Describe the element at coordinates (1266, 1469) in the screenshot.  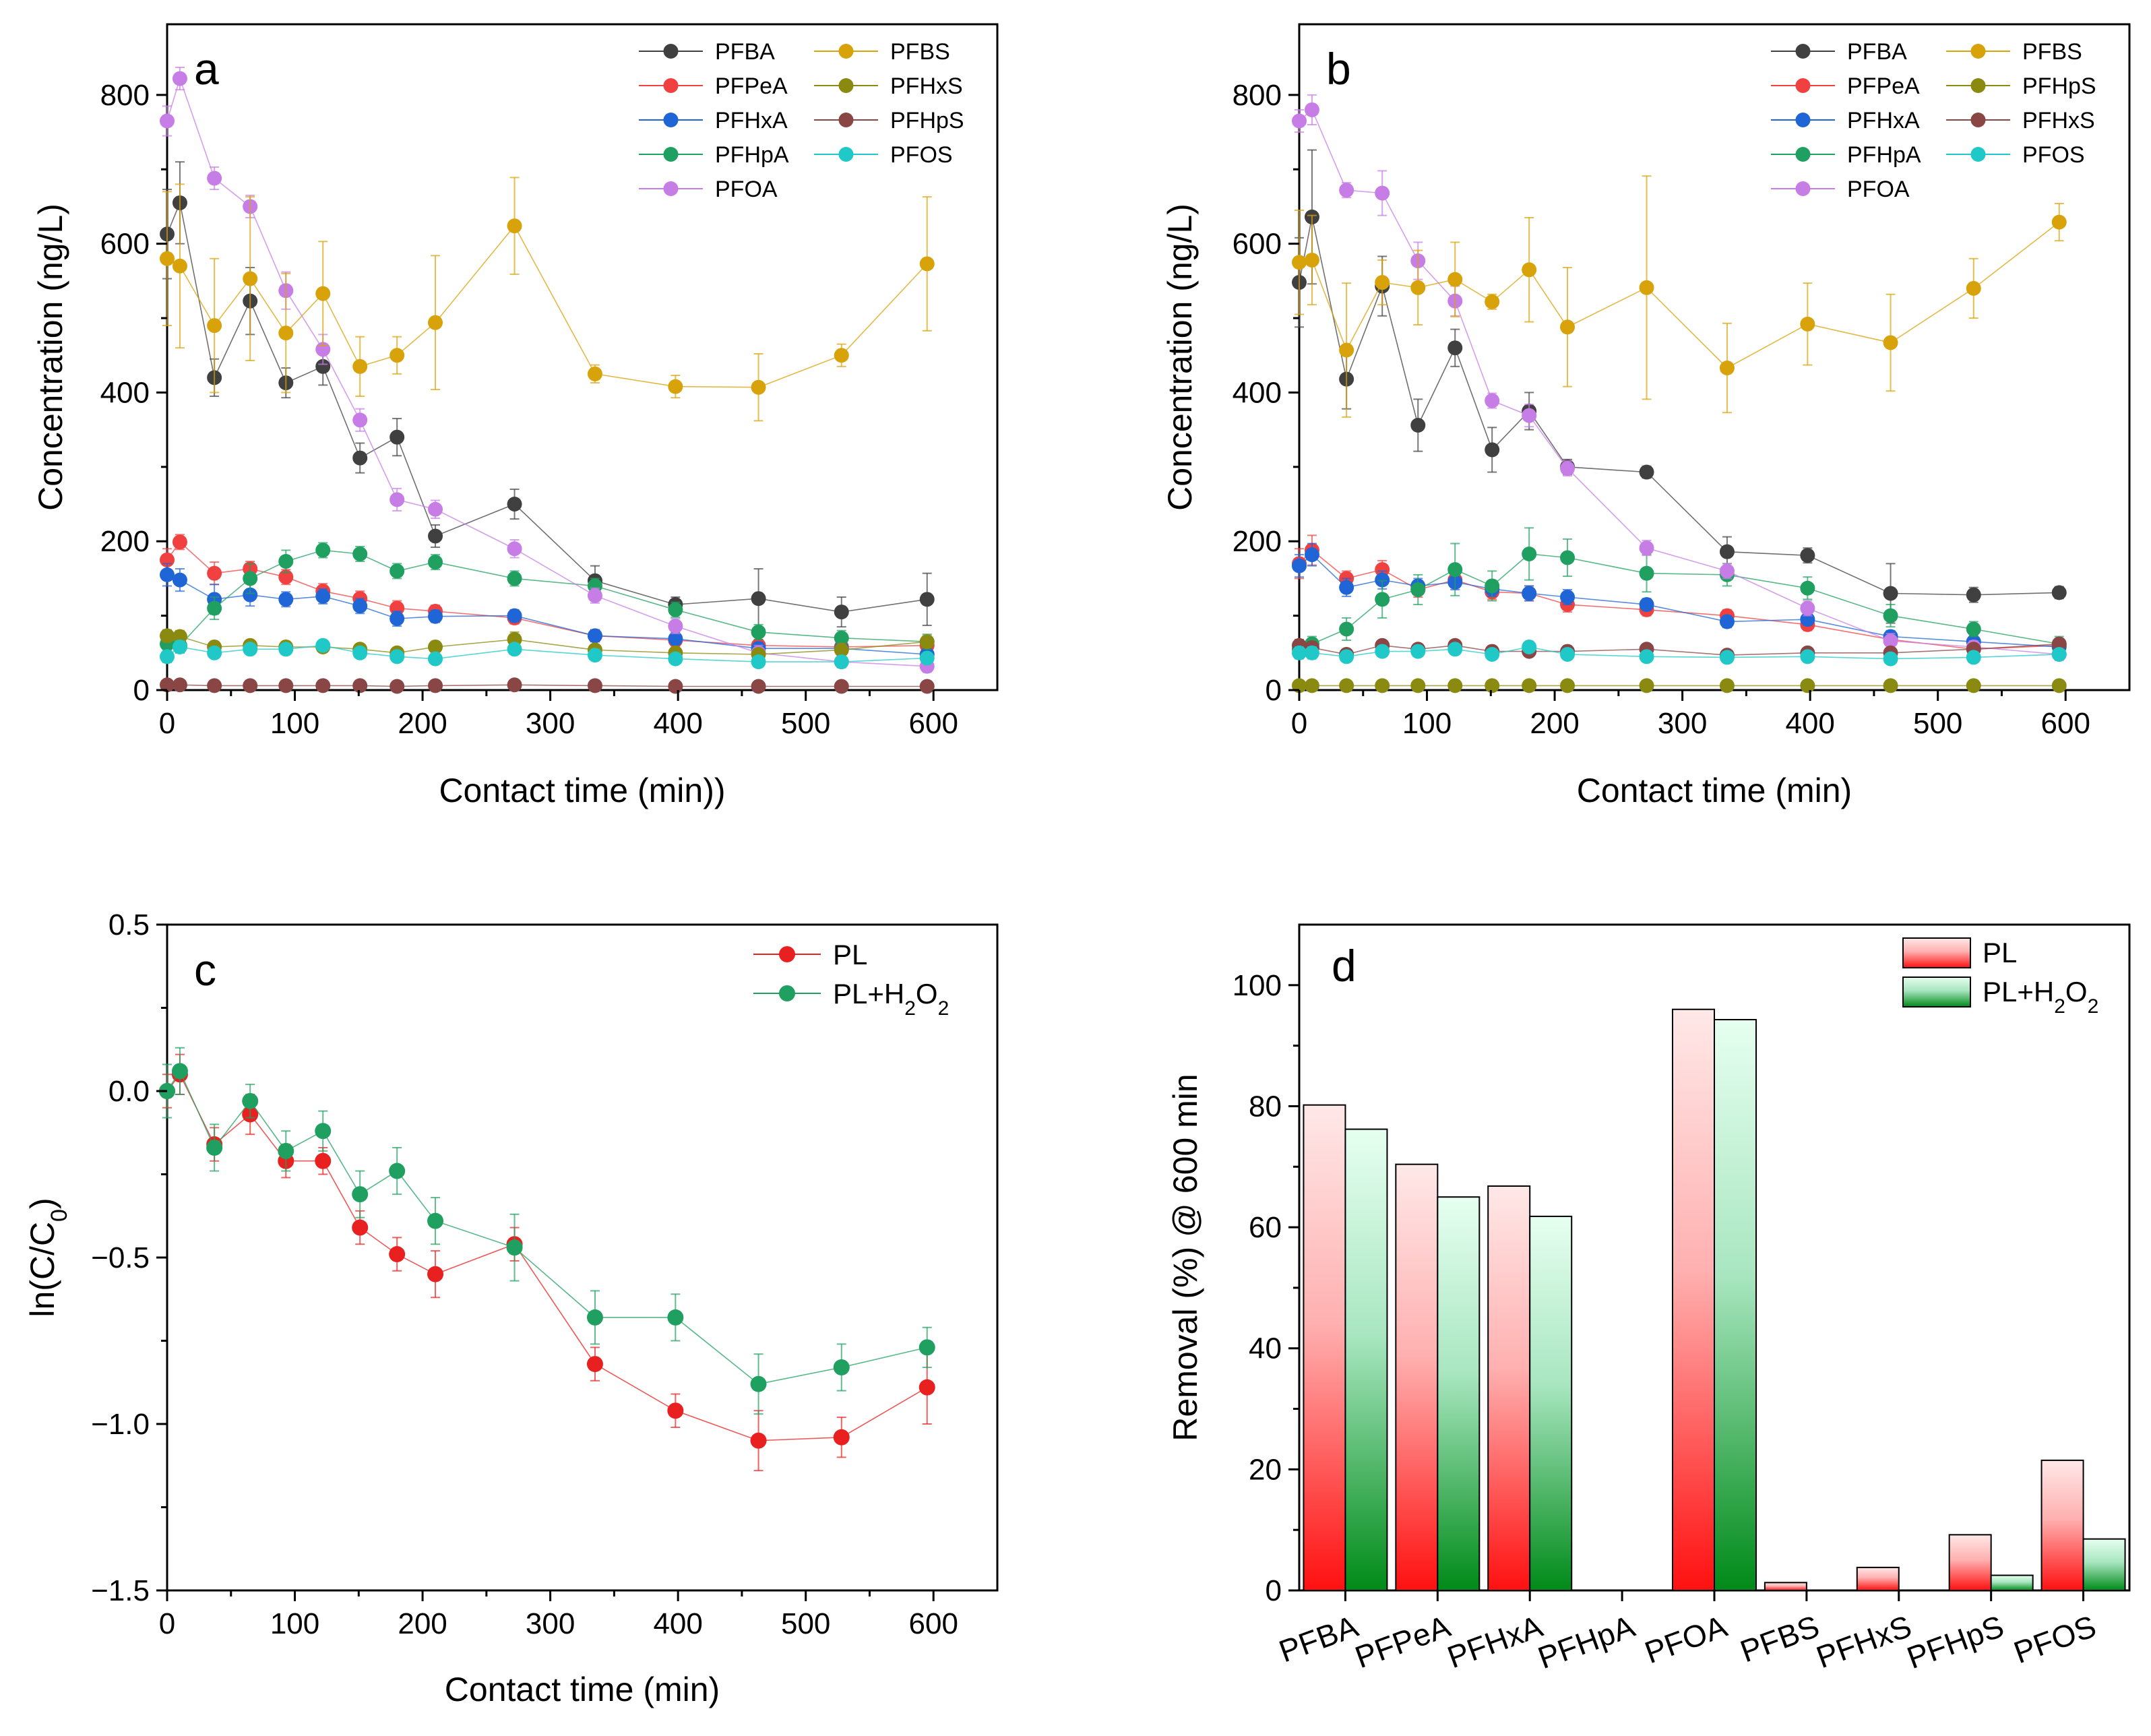
I see `panel-d-ytick-label: 20` at that location.